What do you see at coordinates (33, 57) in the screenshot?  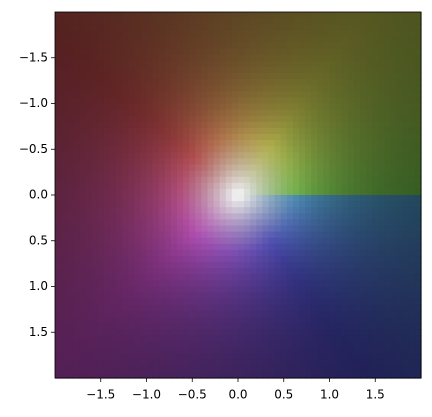 I see `y-tick-label: −1.5` at bounding box center [33, 57].